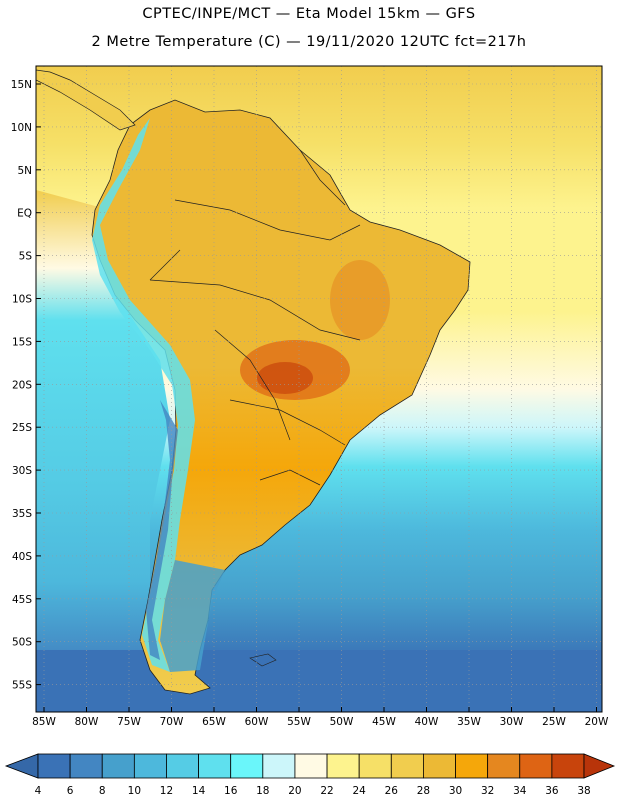 This screenshot has height=800, width=618. I want to click on hottest-zone, so click(285, 378).